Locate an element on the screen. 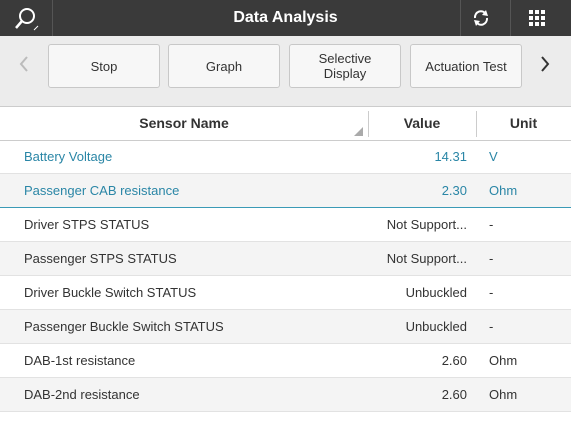 The image size is (571, 423). sensor-value: 14.31 is located at coordinates (450, 156).